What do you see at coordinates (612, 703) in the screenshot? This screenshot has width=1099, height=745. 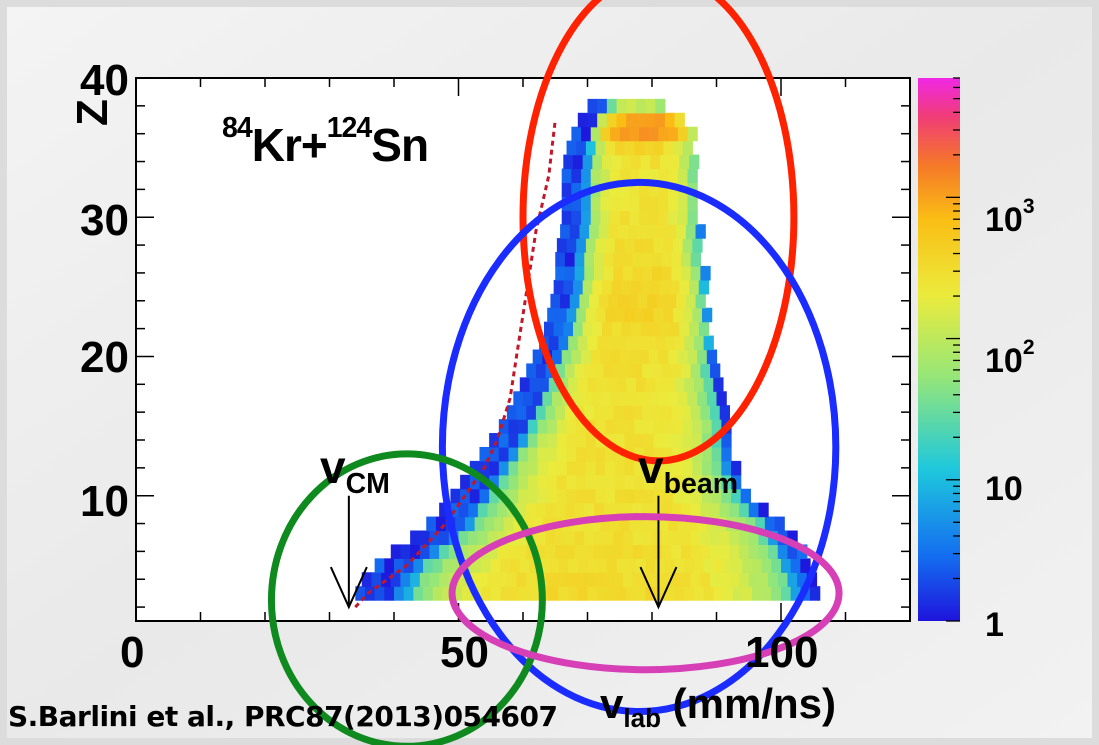 I see `x-axis-label-main: v` at bounding box center [612, 703].